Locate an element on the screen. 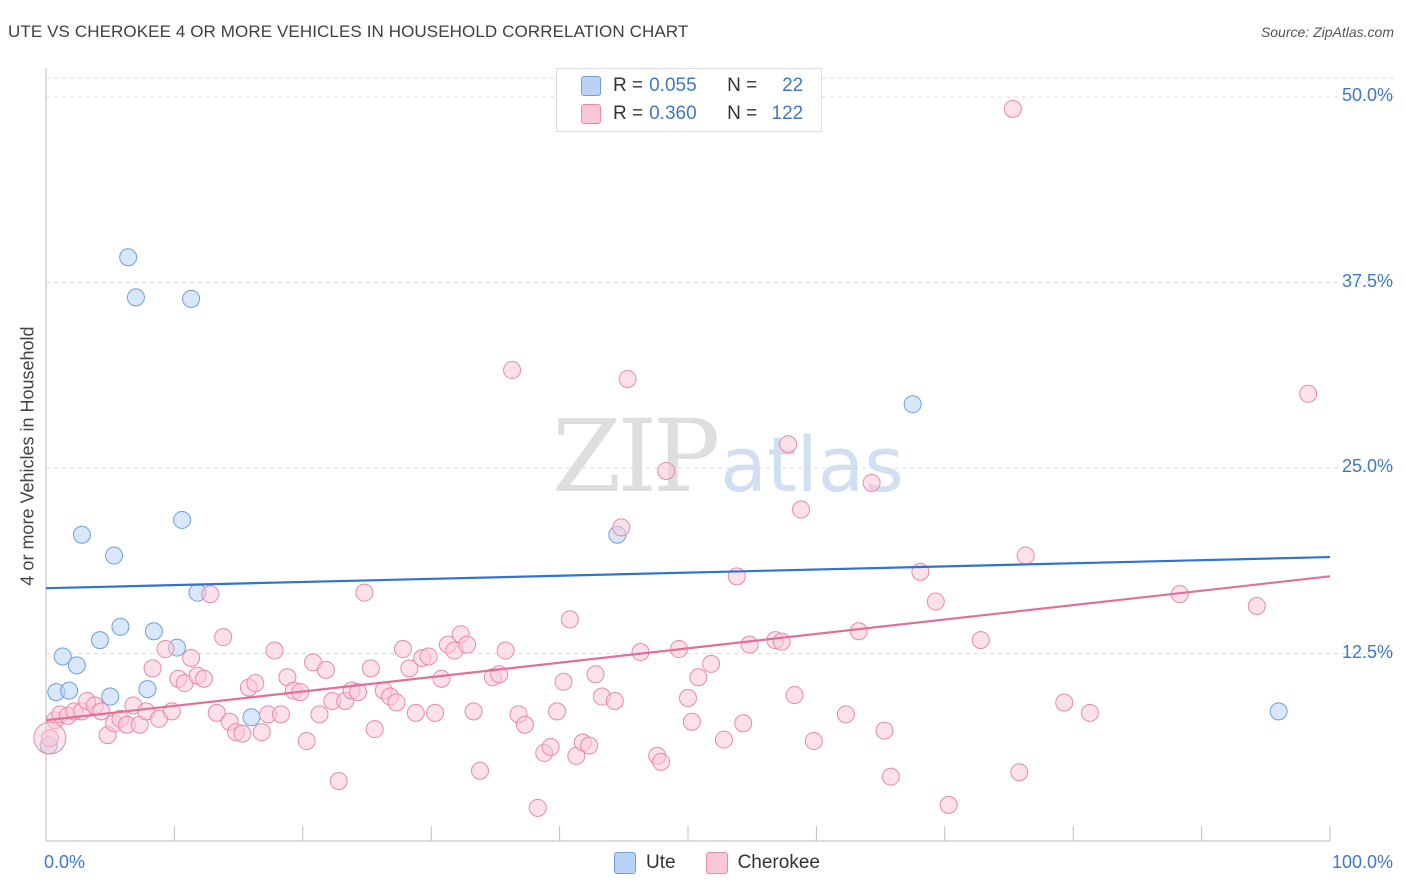 The image size is (1406, 892). x-tick-label-min: 0.0% is located at coordinates (65, 862).